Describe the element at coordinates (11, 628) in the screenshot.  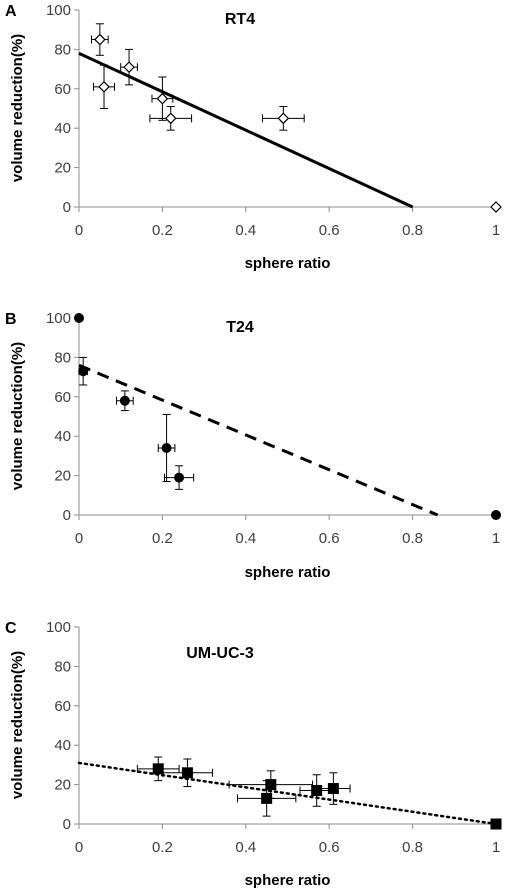
I see `panel-letter: C` at that location.